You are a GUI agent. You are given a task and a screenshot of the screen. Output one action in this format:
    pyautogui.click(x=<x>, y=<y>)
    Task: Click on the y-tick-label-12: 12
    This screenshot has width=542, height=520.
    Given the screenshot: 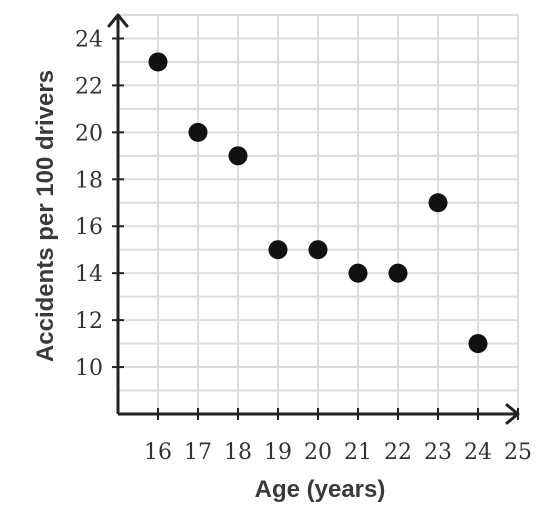 What is the action you would take?
    pyautogui.click(x=89, y=321)
    